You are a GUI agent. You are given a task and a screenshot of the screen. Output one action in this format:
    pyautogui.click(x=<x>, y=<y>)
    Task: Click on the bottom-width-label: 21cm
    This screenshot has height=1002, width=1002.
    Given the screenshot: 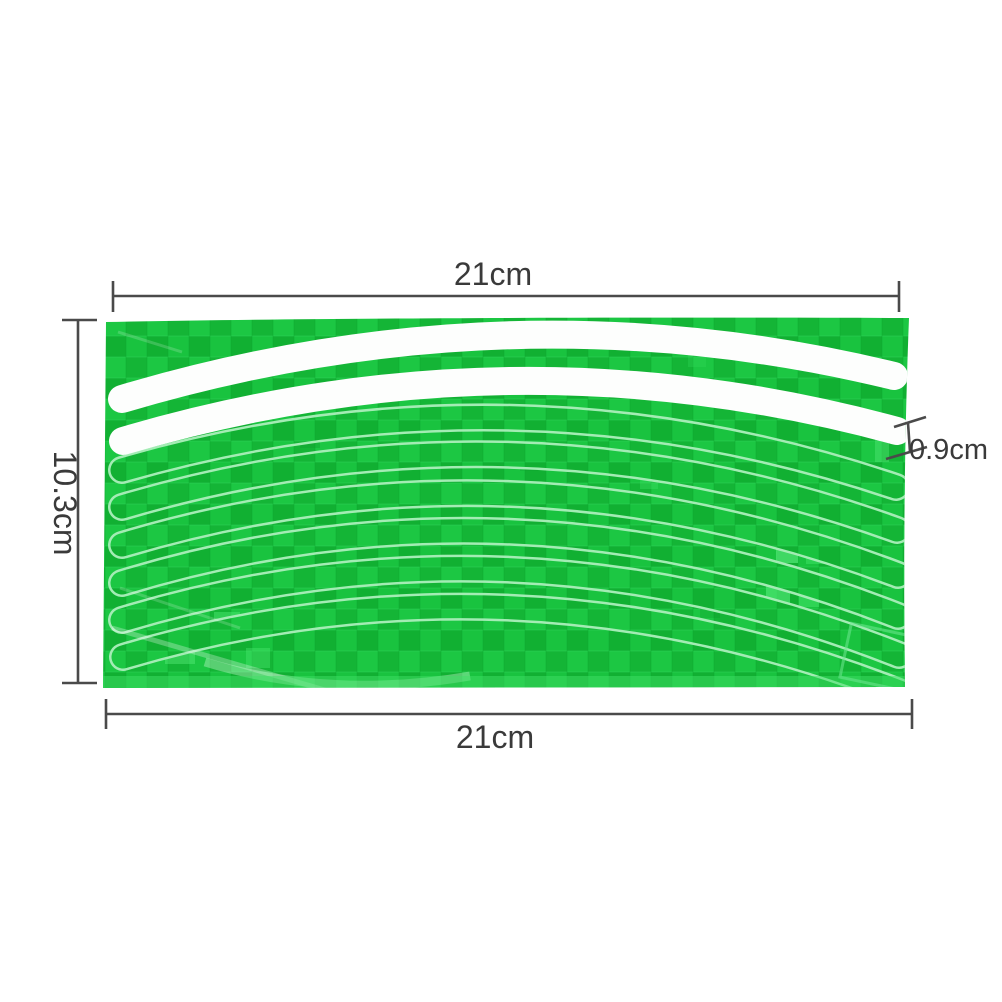 What is the action you would take?
    pyautogui.click(x=495, y=737)
    